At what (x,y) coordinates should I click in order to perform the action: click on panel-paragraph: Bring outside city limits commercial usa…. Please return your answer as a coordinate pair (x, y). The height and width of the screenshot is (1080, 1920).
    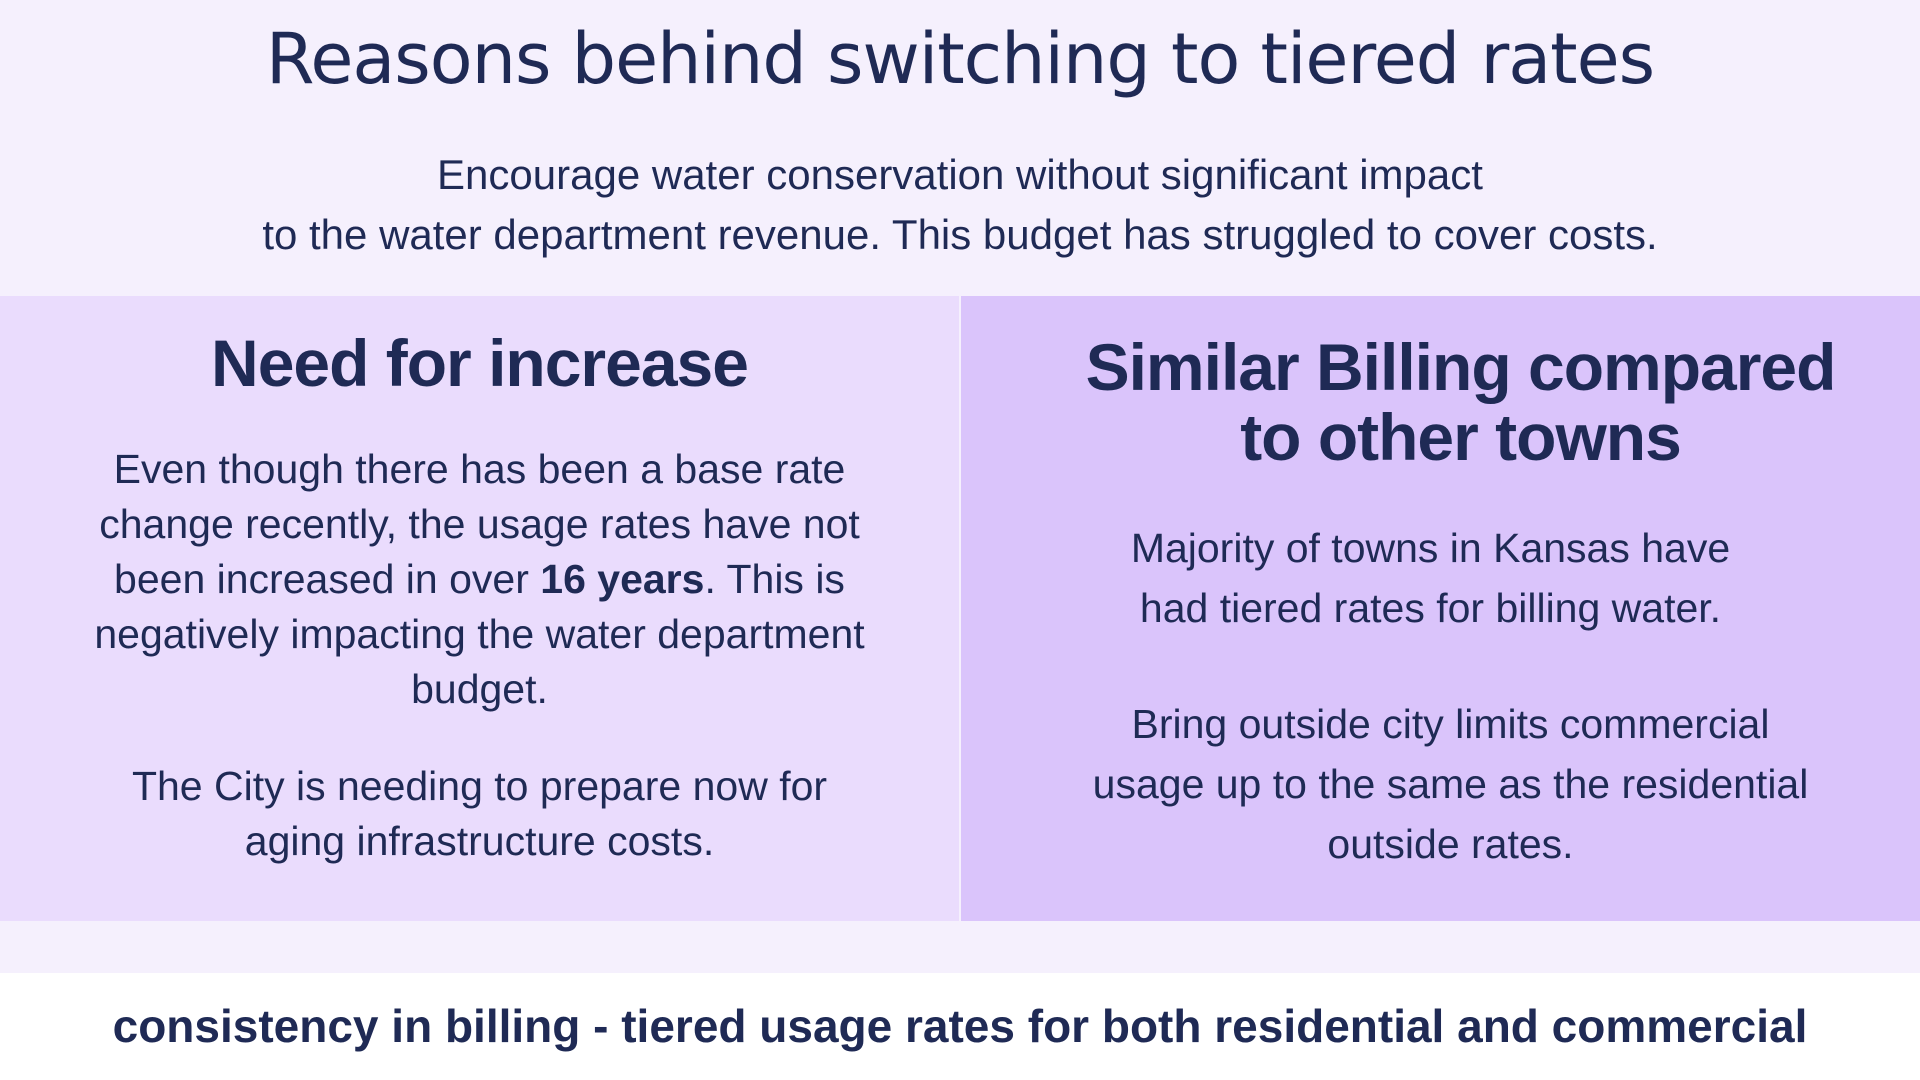
    Looking at the image, I should click on (1450, 784).